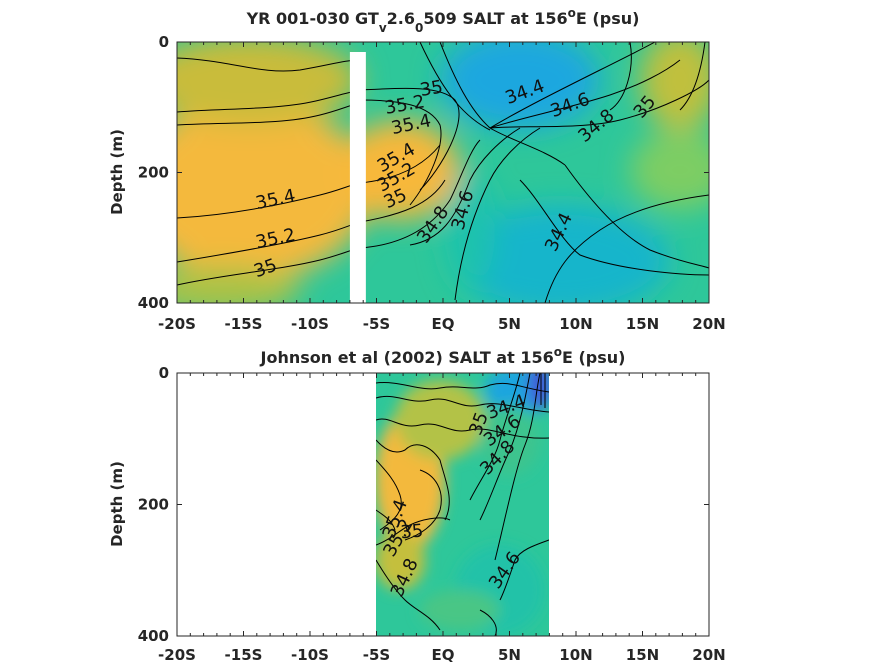 The height and width of the screenshot is (663, 884). I want to click on contour-lines-observed, so click(462, 504).